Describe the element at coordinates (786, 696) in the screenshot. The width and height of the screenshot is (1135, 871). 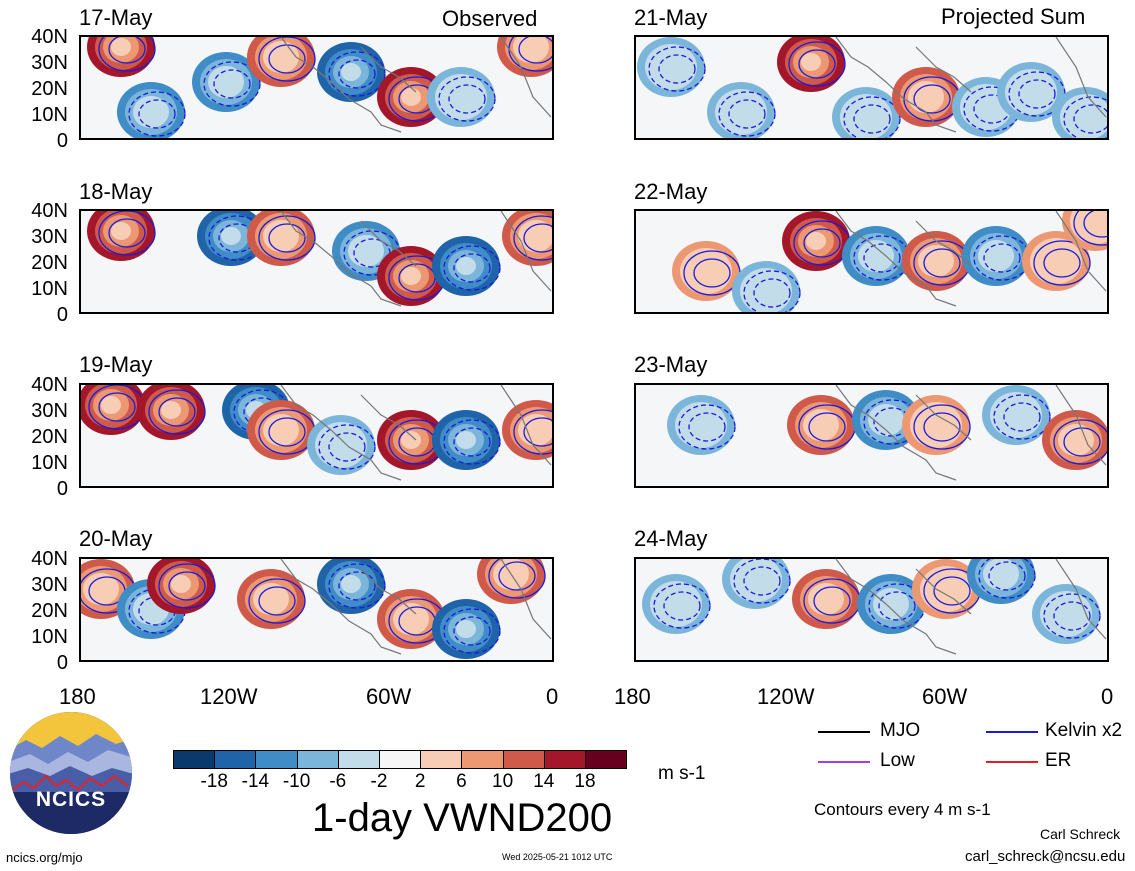
I see `lon-label-120w-right: 120W` at that location.